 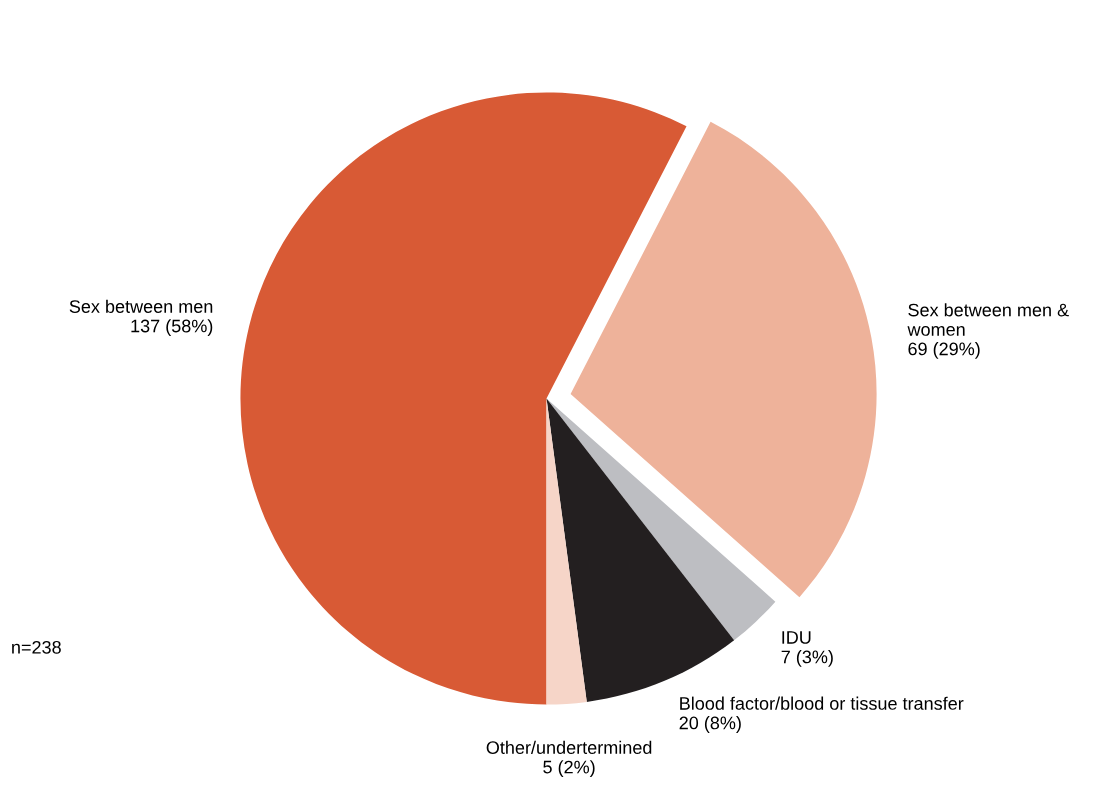 I want to click on slice-label: Sex between men & women, so click(x=988, y=319).